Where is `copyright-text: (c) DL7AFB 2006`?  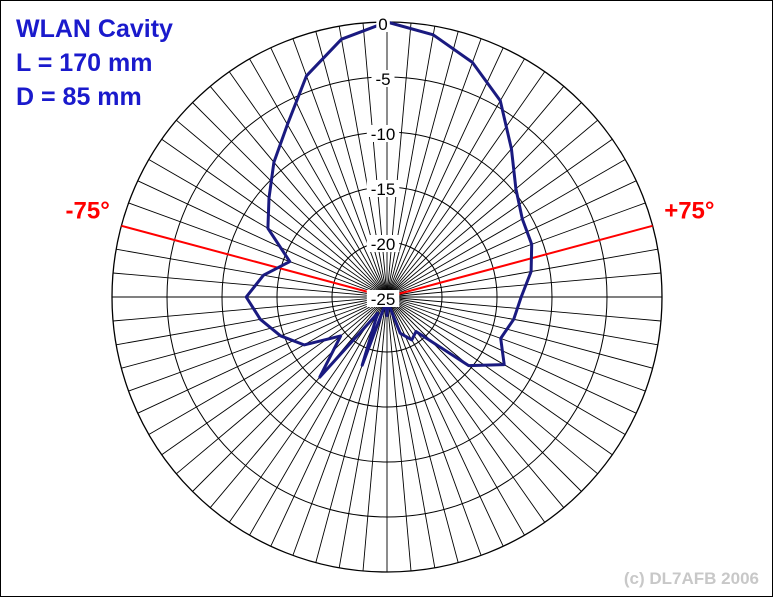
copyright-text: (c) DL7AFB 2006 is located at coordinates (691, 578).